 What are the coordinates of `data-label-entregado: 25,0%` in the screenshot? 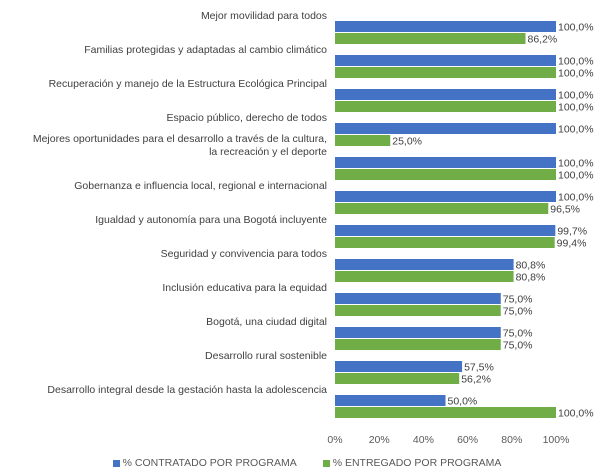 It's located at (407, 142).